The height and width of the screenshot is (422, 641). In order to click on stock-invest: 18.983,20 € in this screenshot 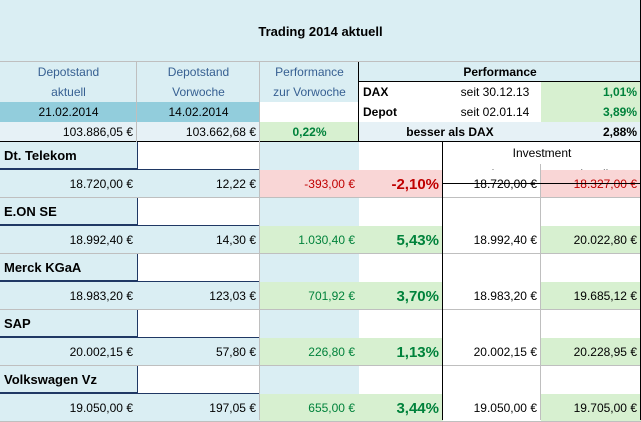, I will do `click(101, 296)`.